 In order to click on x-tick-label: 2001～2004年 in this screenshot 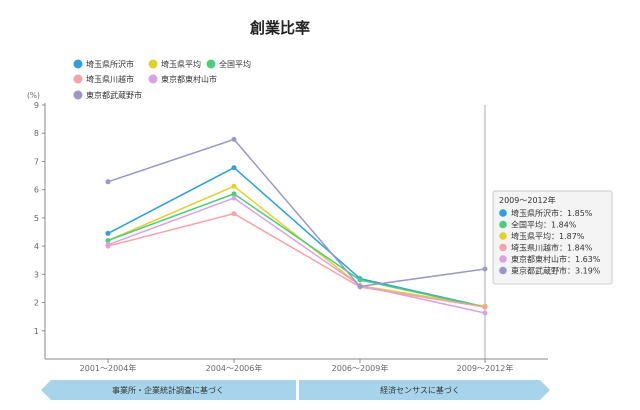, I will do `click(108, 368)`.